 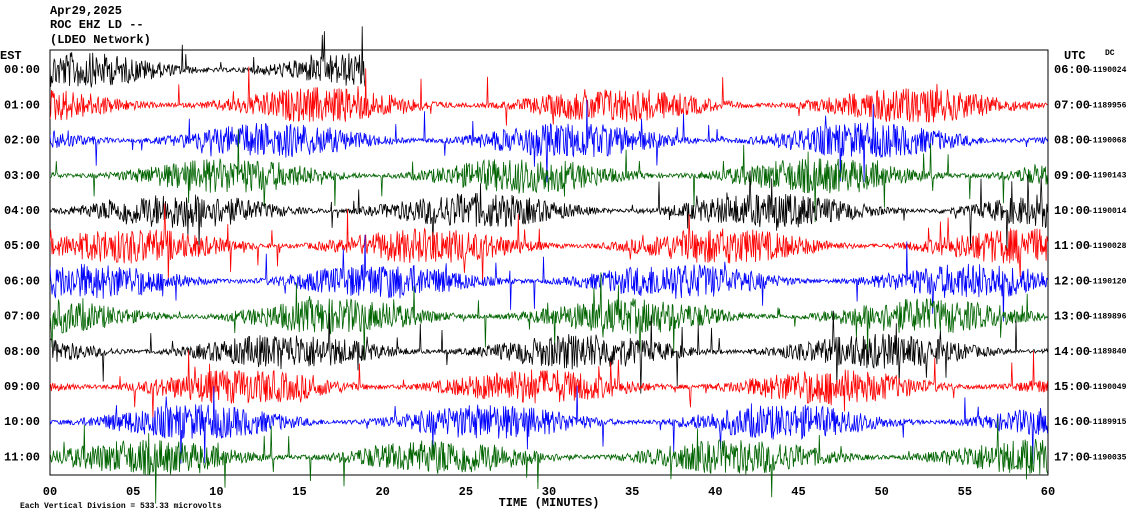 What do you see at coordinates (97, 25) in the screenshot?
I see `station: ROC EHZ LD --` at bounding box center [97, 25].